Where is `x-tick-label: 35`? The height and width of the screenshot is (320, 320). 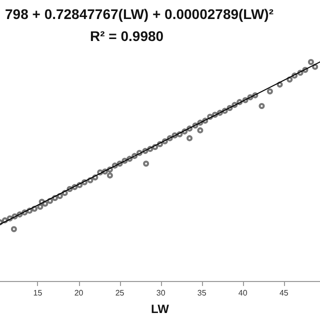
x-tick-label: 35 is located at coordinates (202, 293).